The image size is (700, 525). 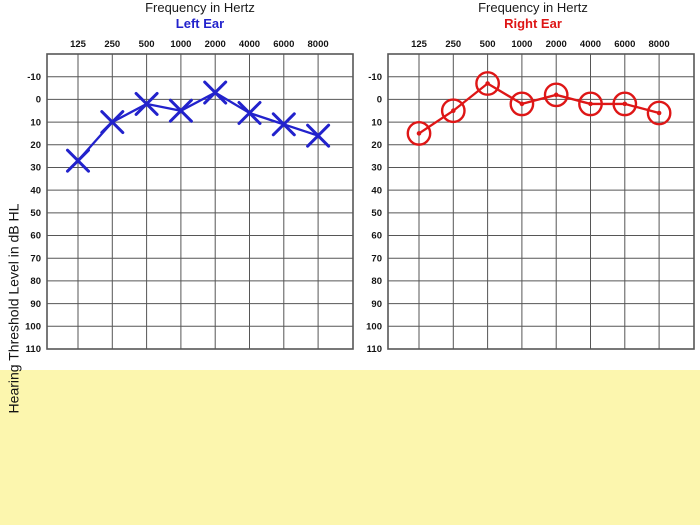 I want to click on right-chart-subtitle: Right Ear, so click(x=533, y=23).